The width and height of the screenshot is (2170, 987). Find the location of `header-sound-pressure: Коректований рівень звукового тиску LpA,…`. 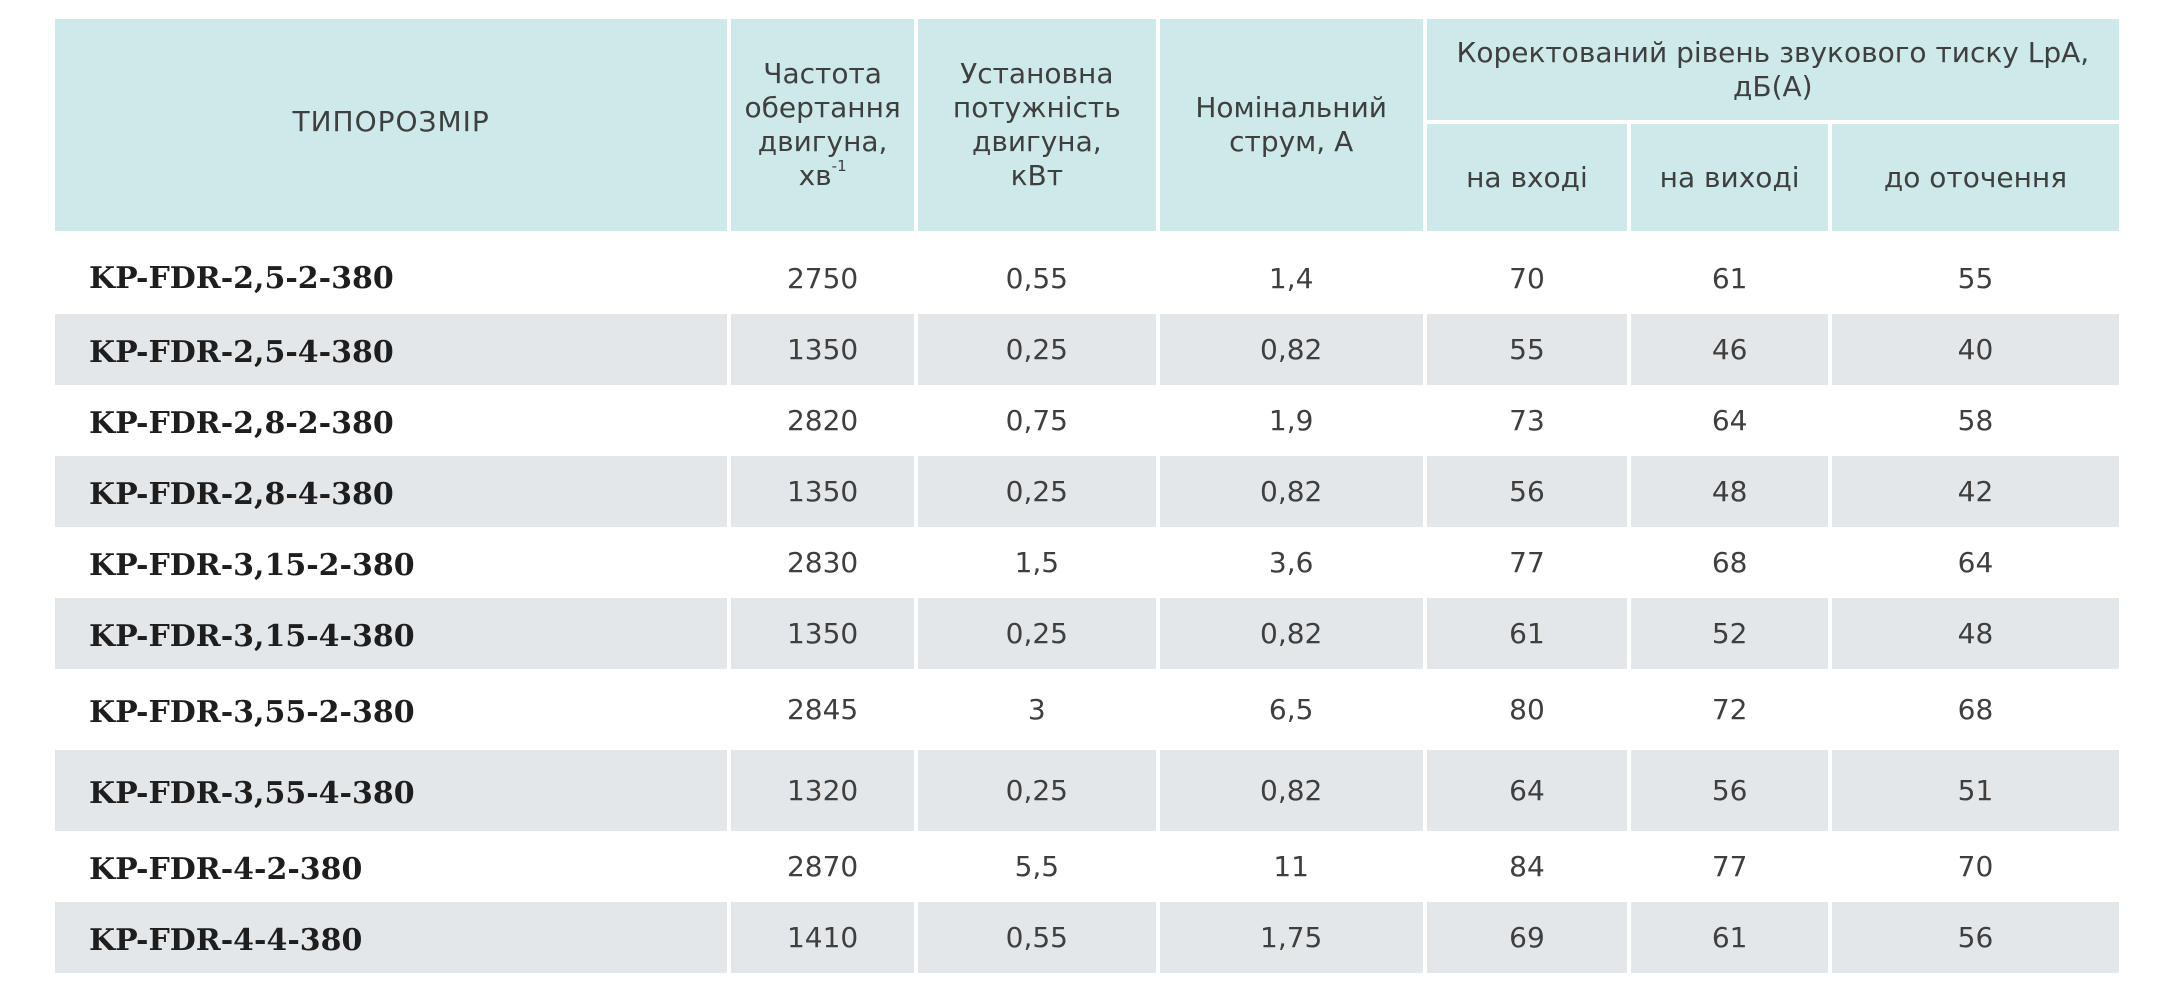

header-sound-pressure: Коректований рівень звукового тиску LpA,… is located at coordinates (1772, 71).